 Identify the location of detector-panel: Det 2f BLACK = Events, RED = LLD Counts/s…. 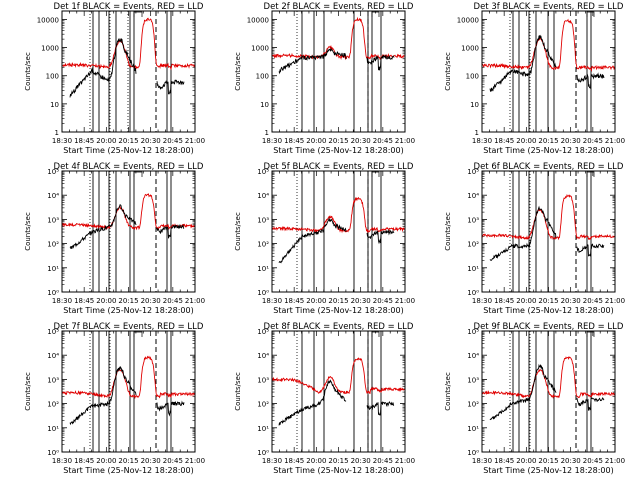
(324, 78).